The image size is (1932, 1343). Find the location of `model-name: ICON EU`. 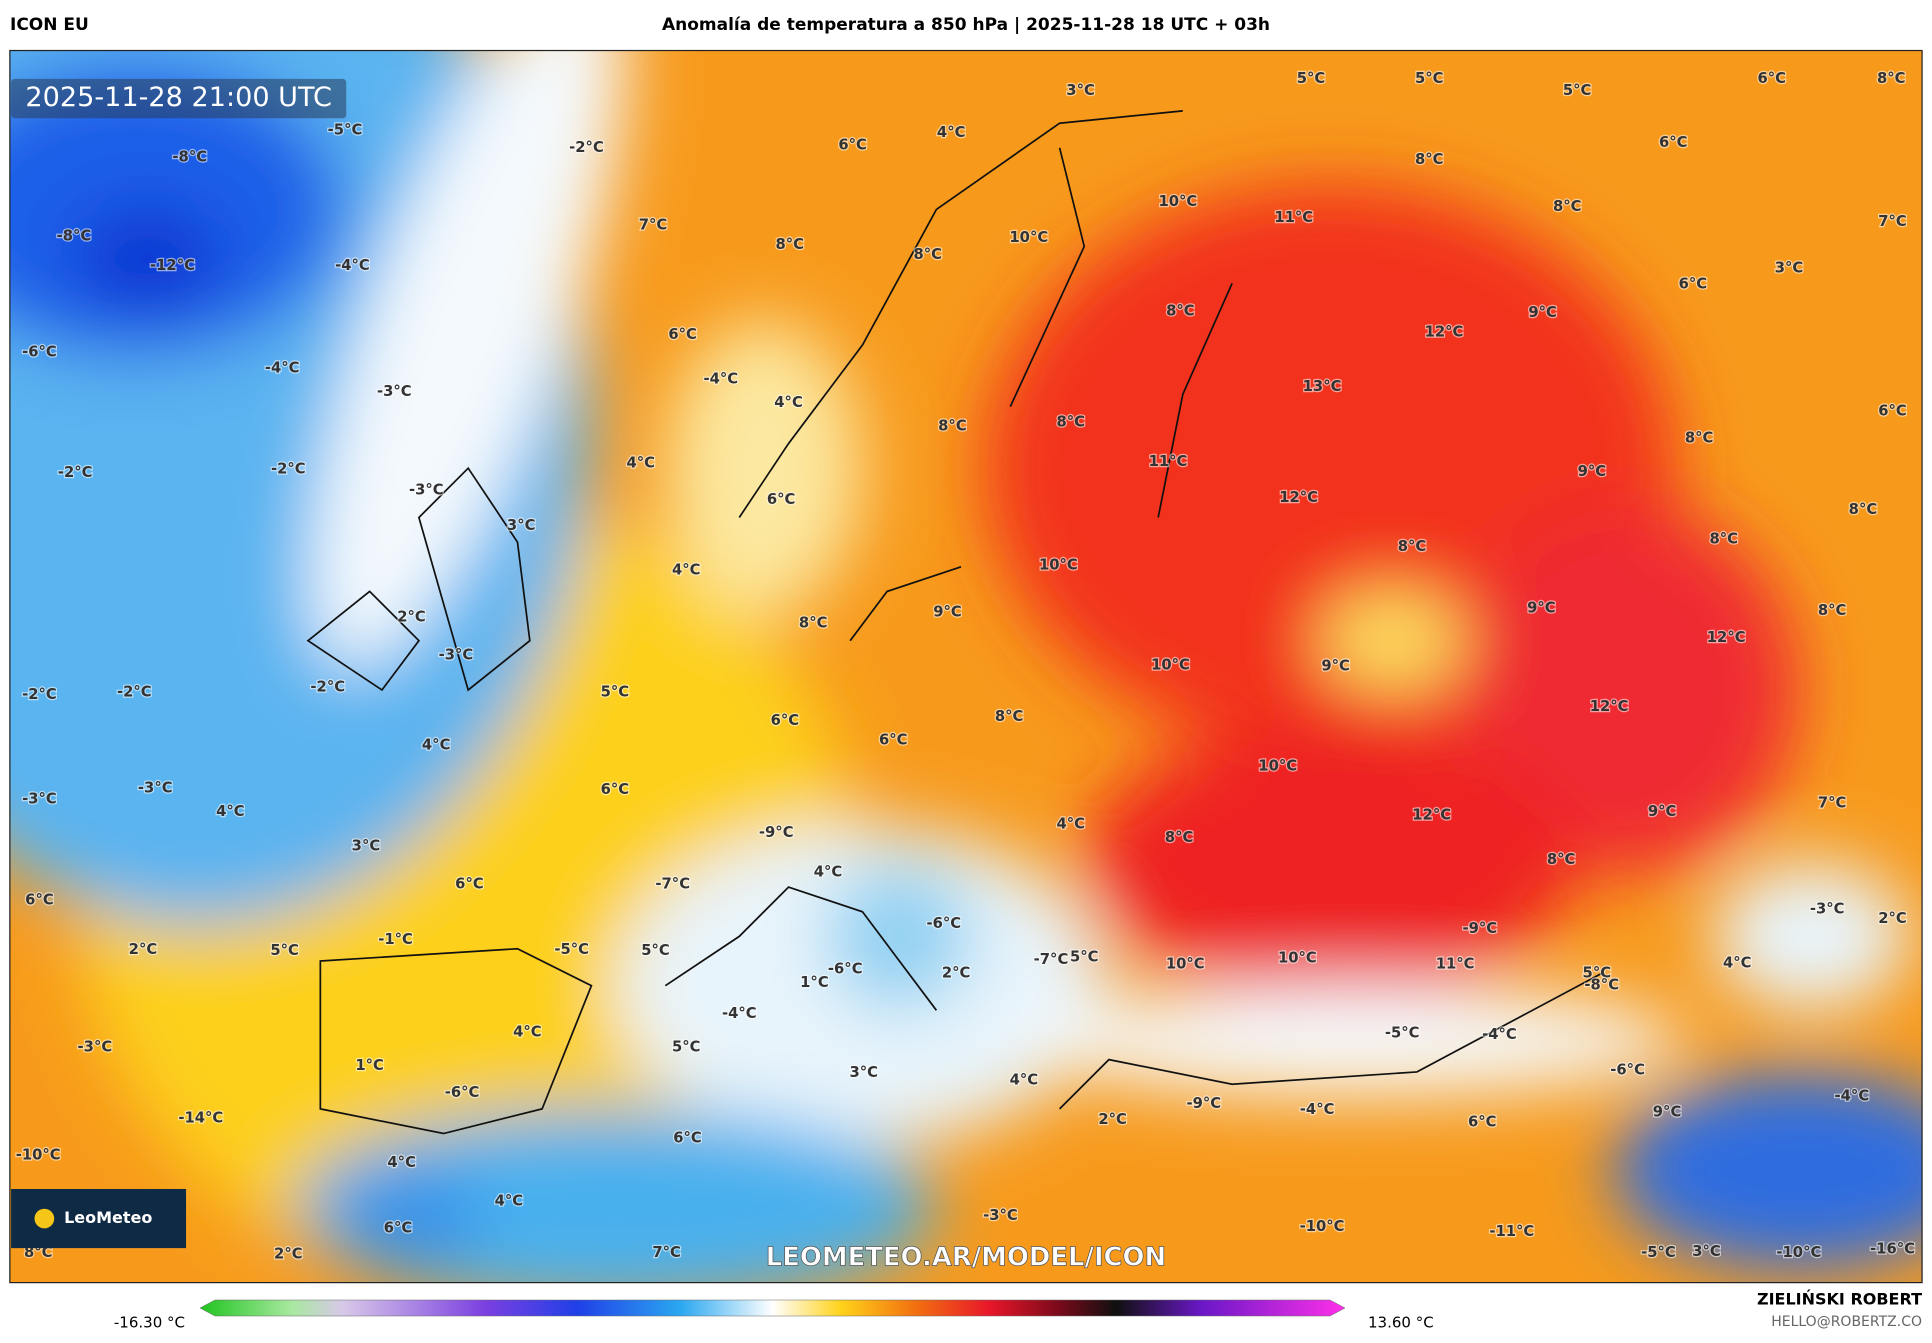

model-name: ICON EU is located at coordinates (49, 25).